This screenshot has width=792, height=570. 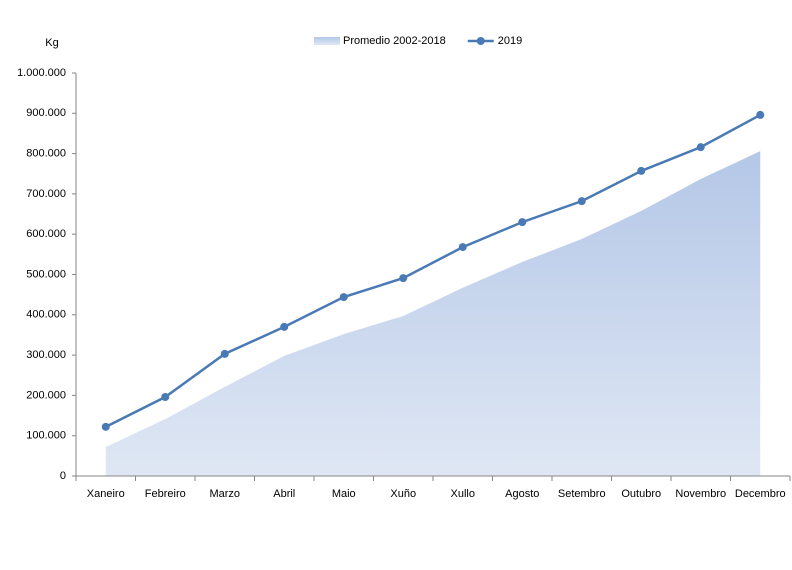 I want to click on x-tick-label: Abril, so click(x=284, y=494).